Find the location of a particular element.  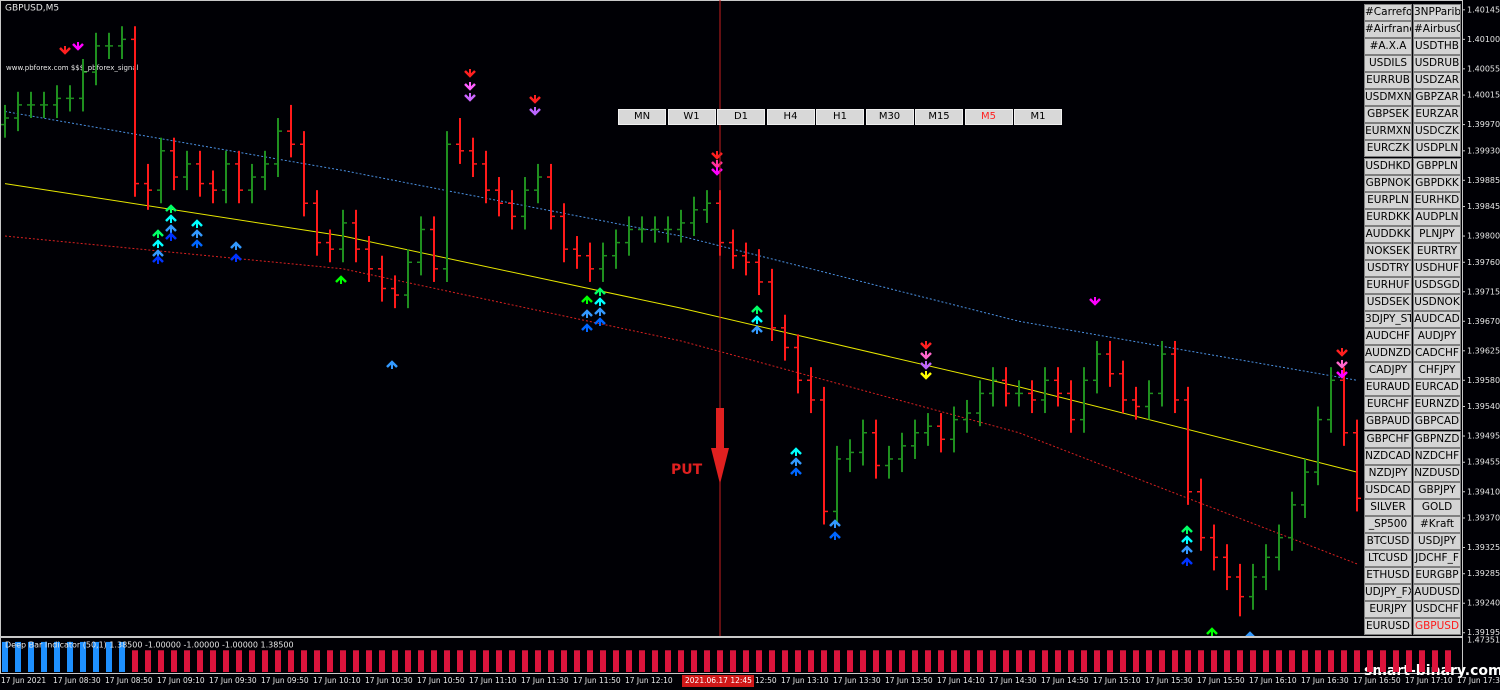

symbol-button: EURNZD is located at coordinates (1437, 405).